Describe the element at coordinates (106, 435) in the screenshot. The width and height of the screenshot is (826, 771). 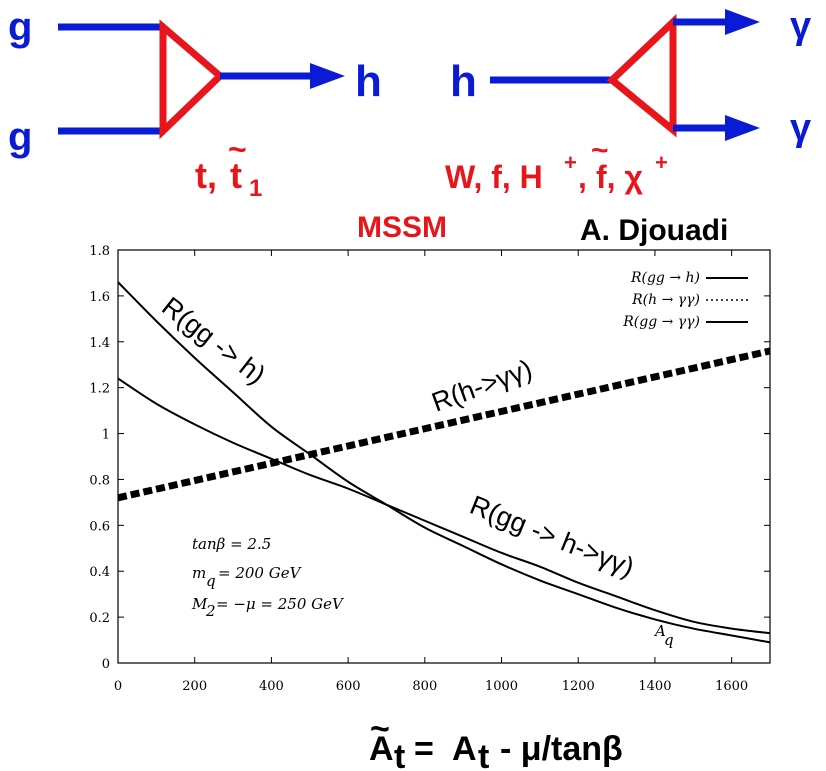
I see `y-tick-label: 1` at that location.